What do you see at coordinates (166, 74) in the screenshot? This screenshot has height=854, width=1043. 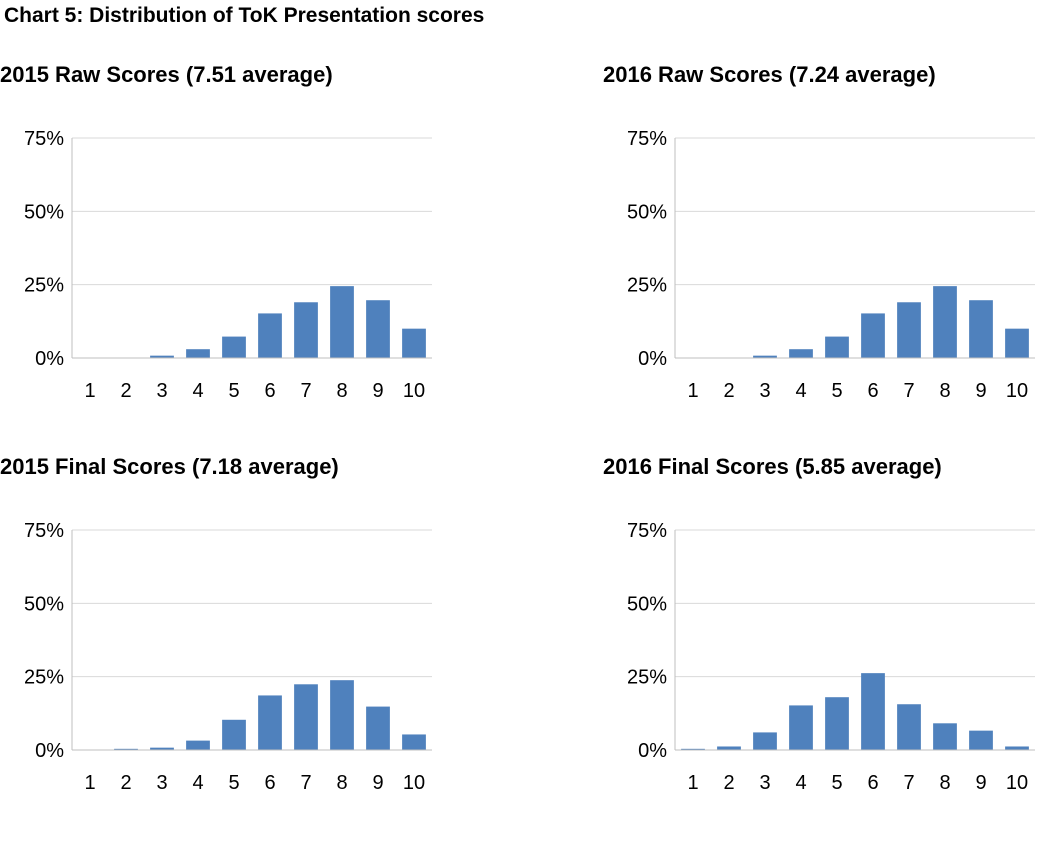 I see `panel-title: 2015 Raw Scores (7.51 average)` at bounding box center [166, 74].